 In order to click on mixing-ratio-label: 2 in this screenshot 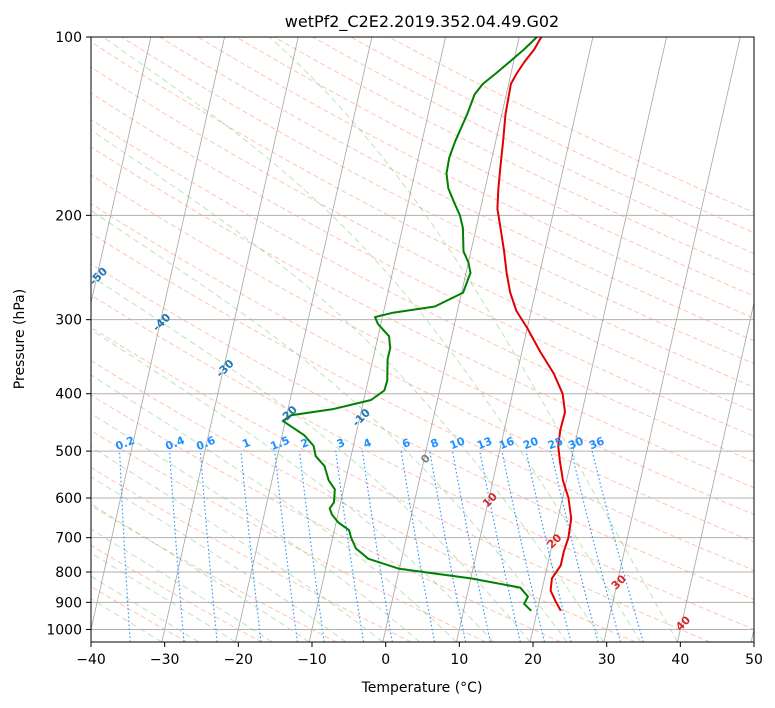, I will do `click(305, 443)`.